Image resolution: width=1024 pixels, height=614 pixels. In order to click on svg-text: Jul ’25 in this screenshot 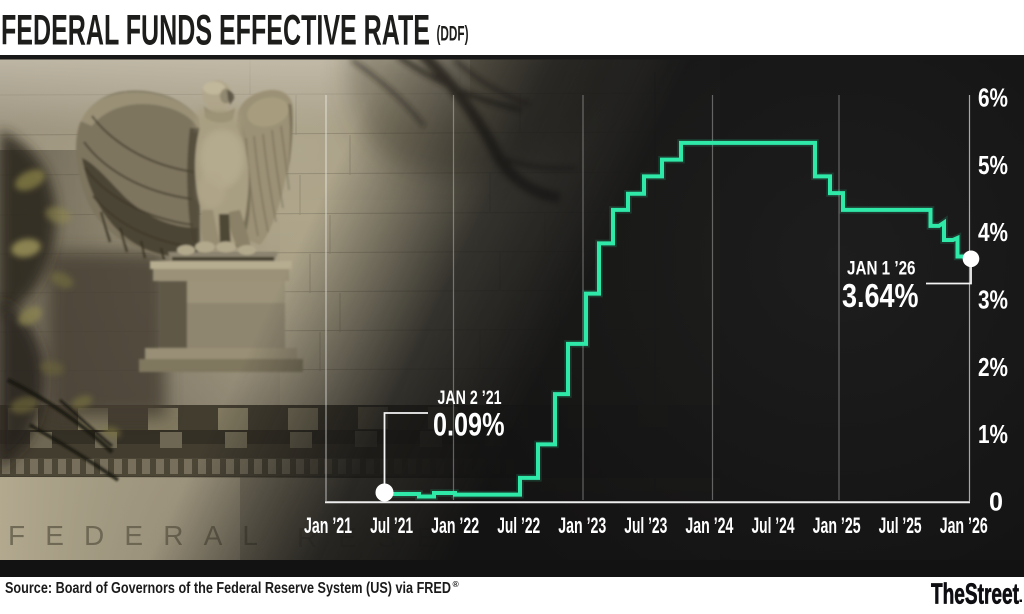, I will do `click(900, 525)`.